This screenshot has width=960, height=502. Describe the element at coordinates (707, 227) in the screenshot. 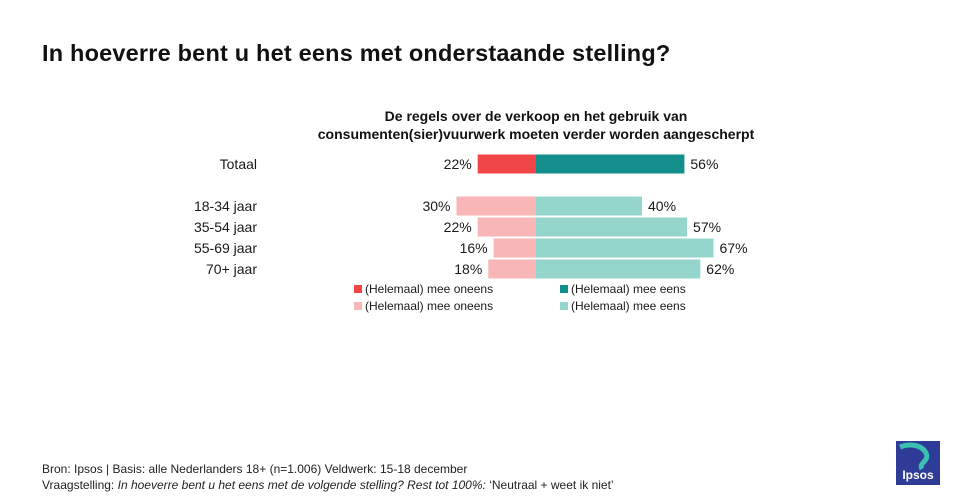

I see `value-label-eens-35-54-jaar: 57%` at that location.